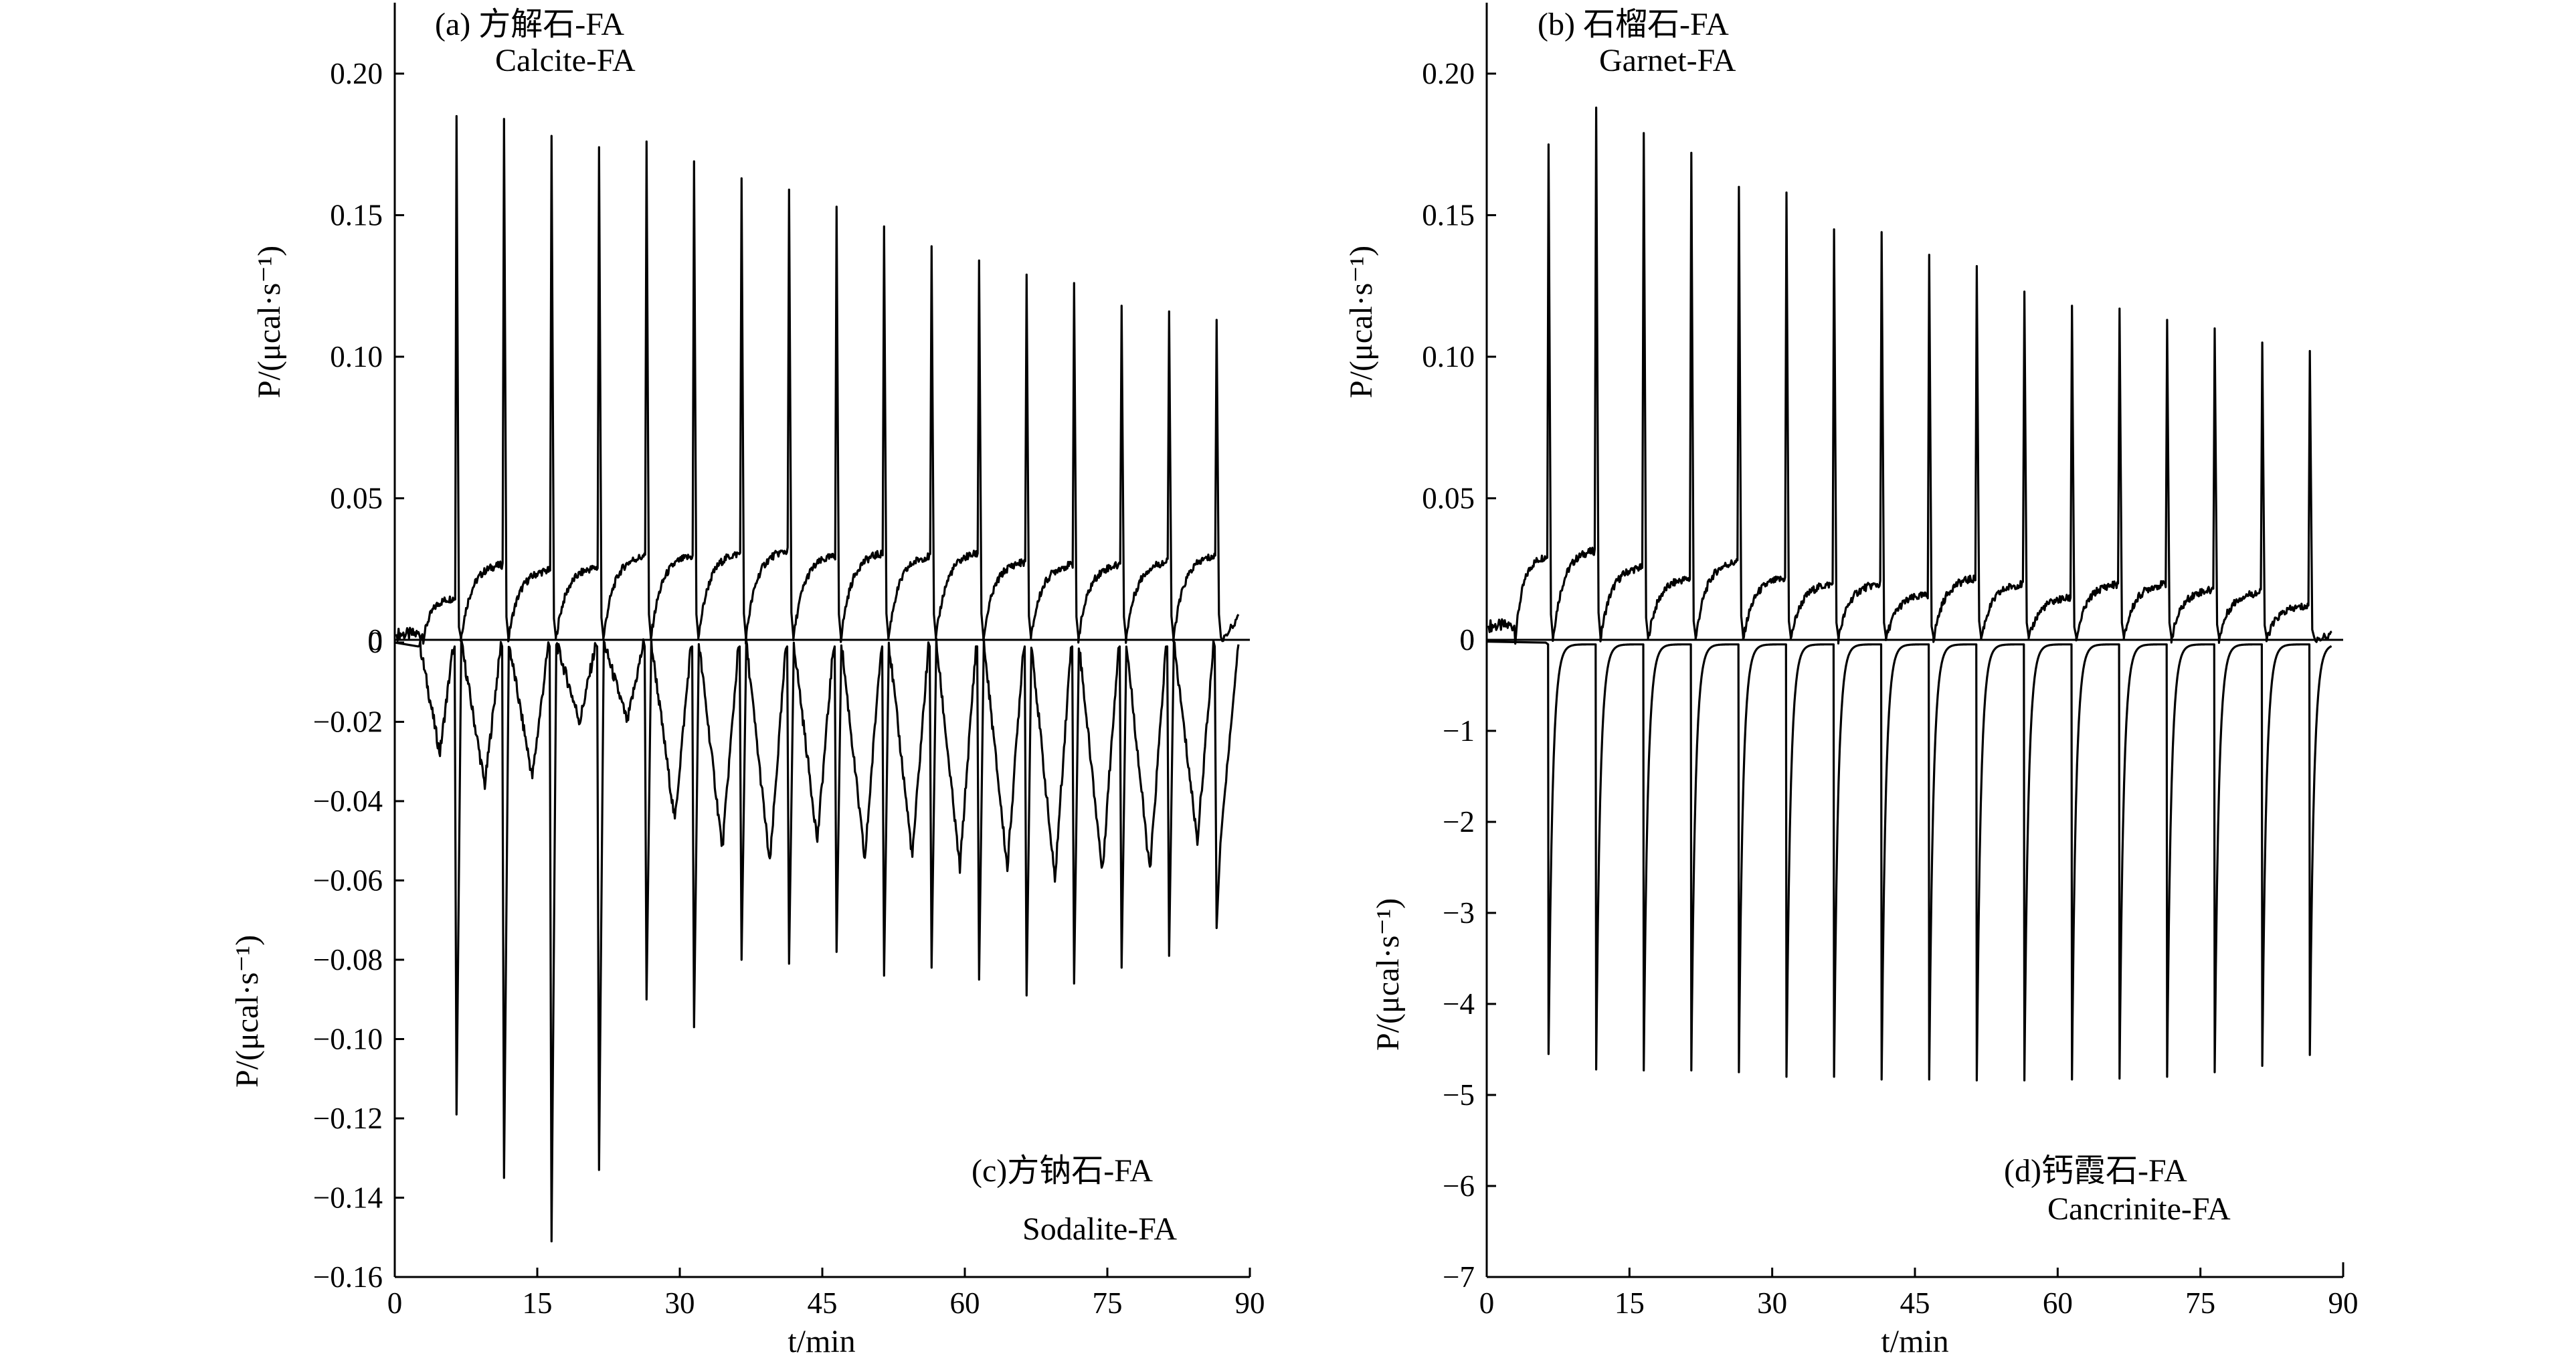 Image resolution: width=2576 pixels, height=1364 pixels. What do you see at coordinates (529, 24) in the screenshot?
I see `panel-a-title-cn: (a) 方解石-FA` at bounding box center [529, 24].